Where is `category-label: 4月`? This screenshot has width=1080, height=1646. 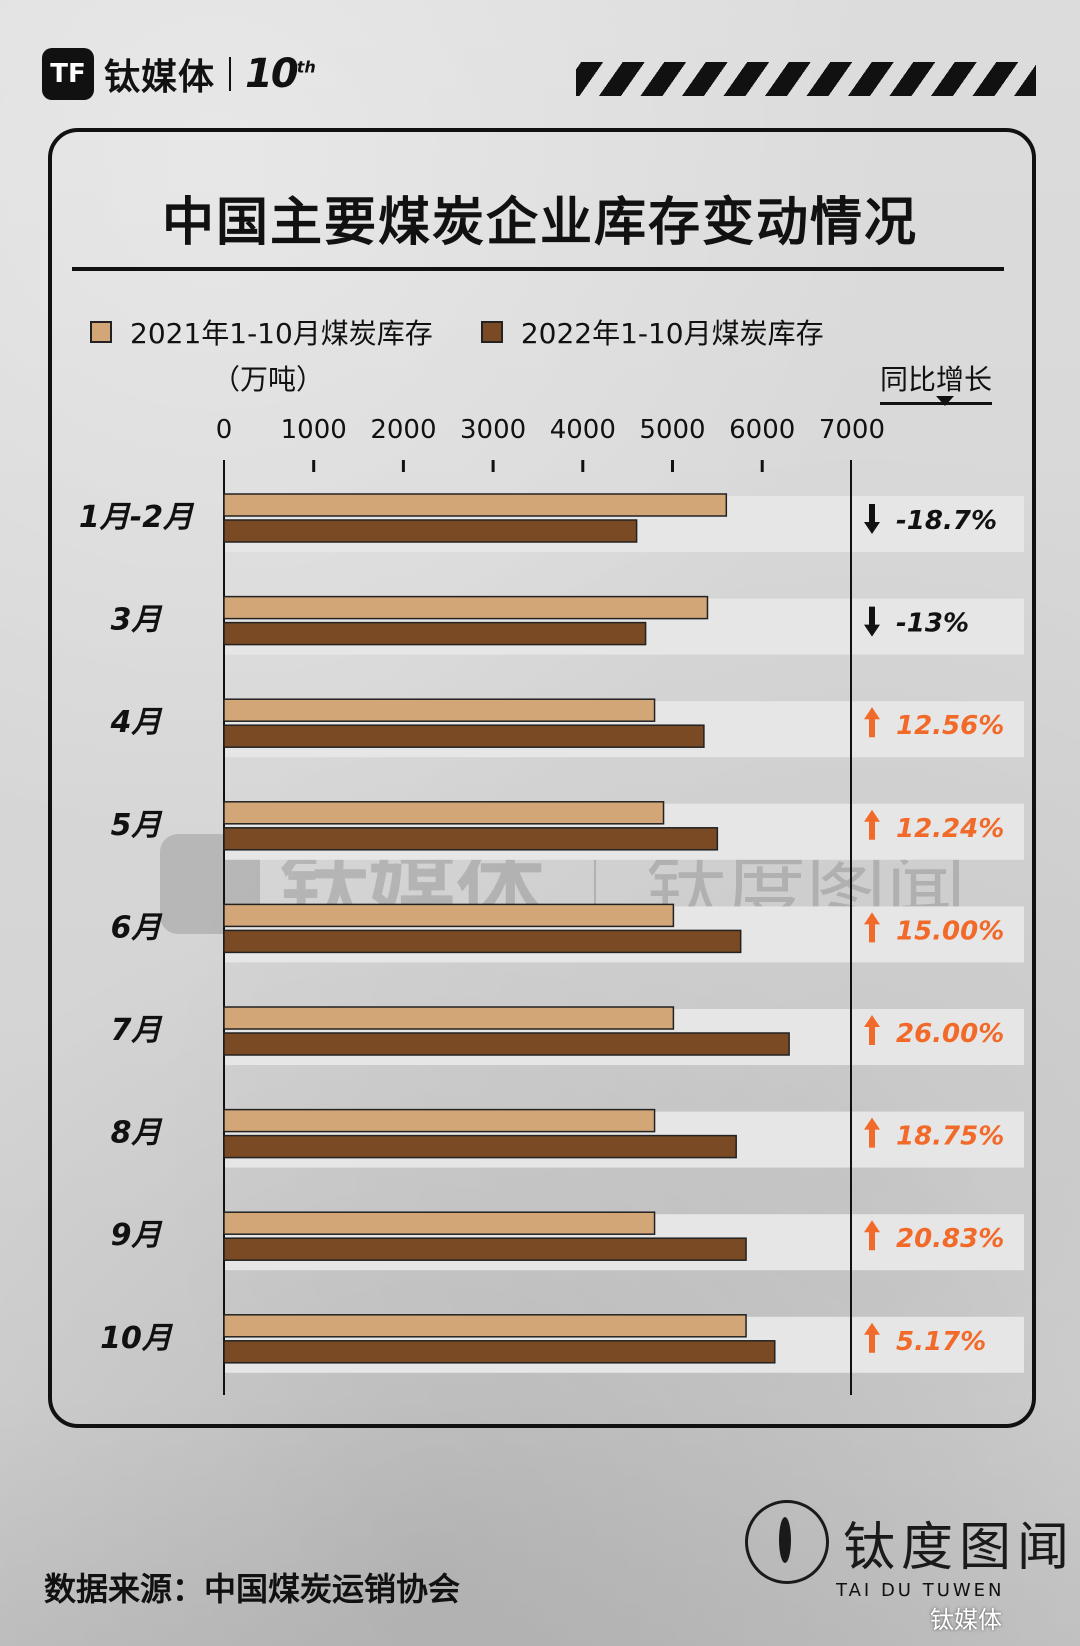
category-label: 4月 is located at coordinates (137, 722).